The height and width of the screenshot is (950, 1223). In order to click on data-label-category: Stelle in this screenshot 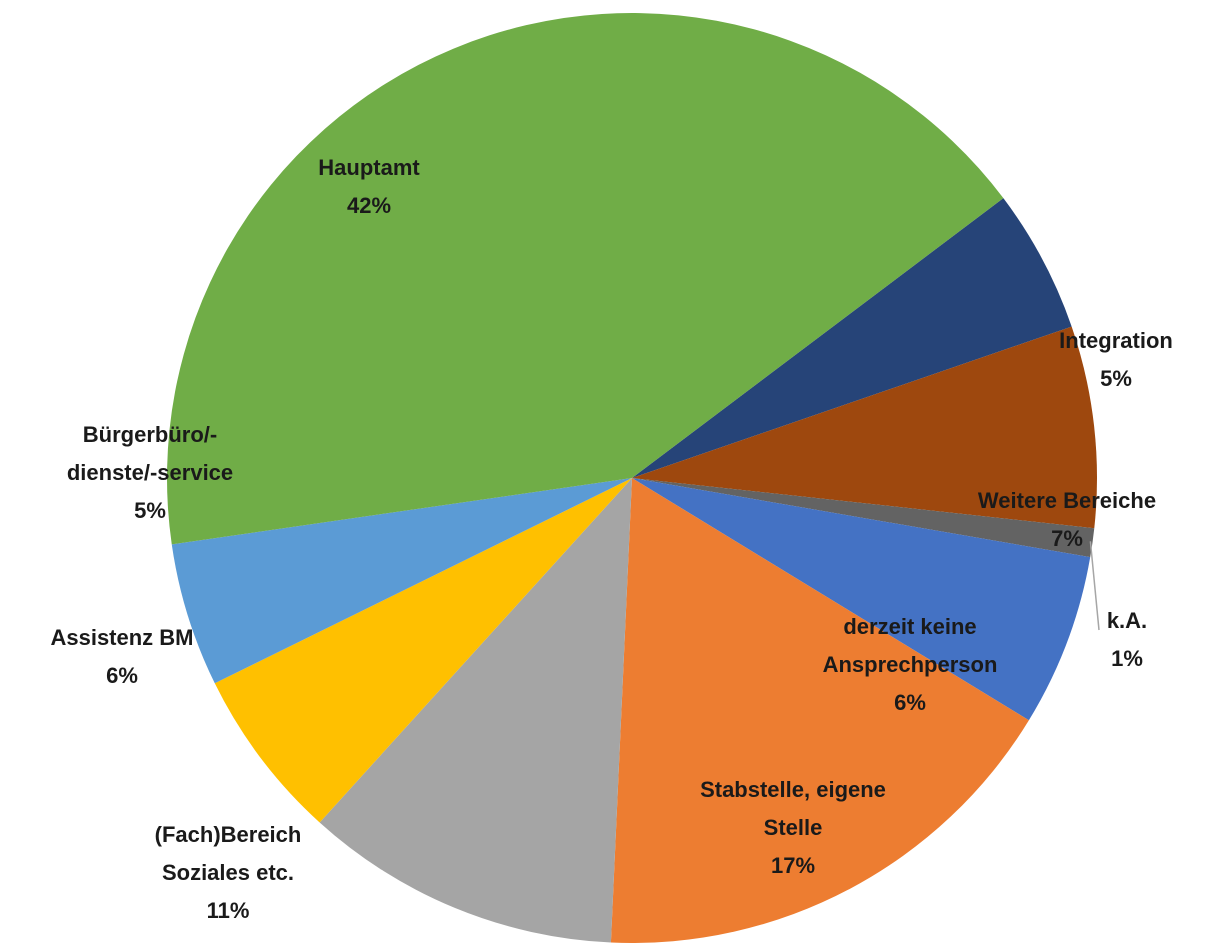, I will do `click(793, 827)`.